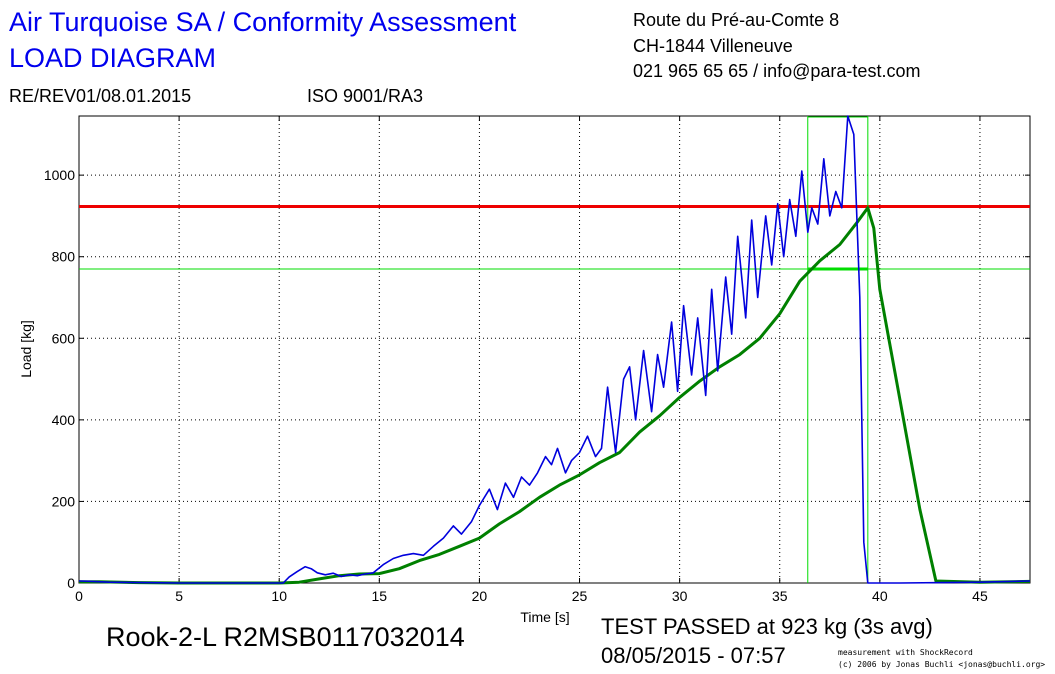 The width and height of the screenshot is (1055, 674). Describe the element at coordinates (263, 22) in the screenshot. I see `report-title: Air Turquoise SA / Conformity Assessment` at that location.